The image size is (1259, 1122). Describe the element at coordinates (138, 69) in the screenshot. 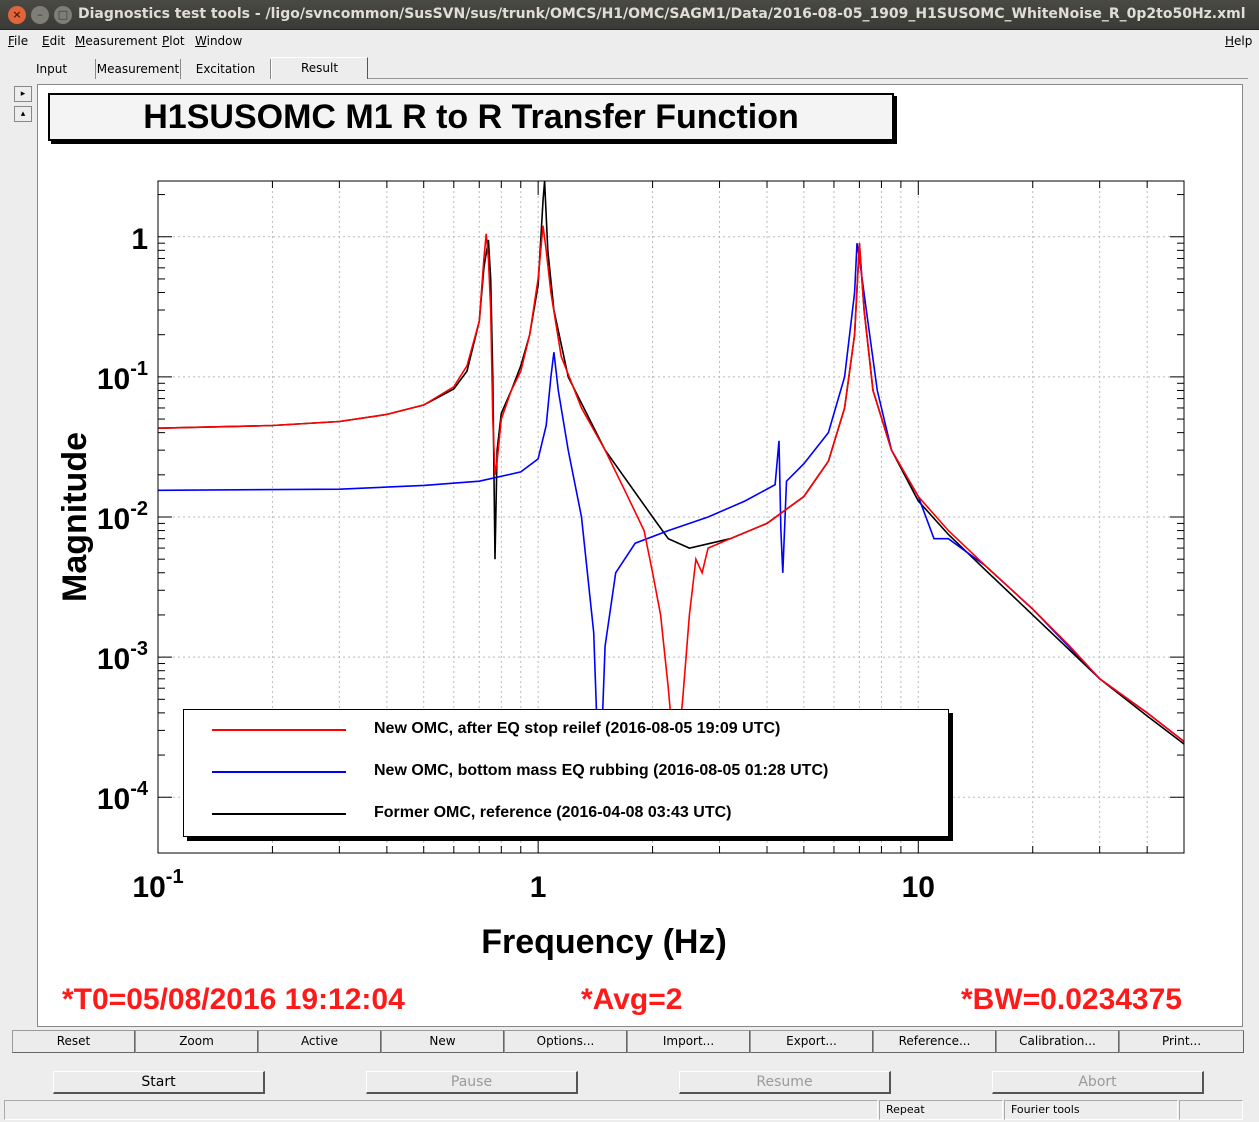

I see `tab-measurement: Measurement` at that location.